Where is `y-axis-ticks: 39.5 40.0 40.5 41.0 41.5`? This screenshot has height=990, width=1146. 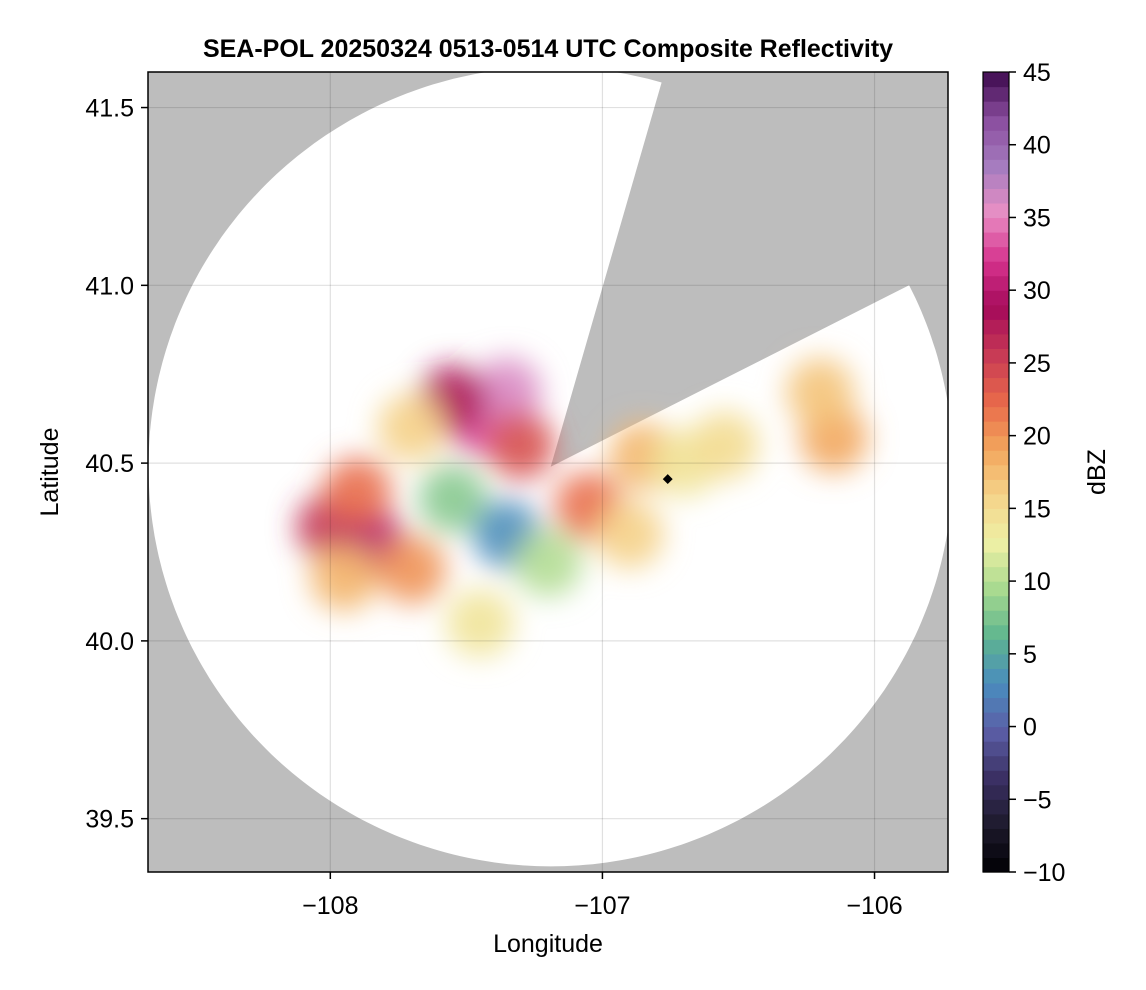 y-axis-ticks: 39.5 40.0 40.5 41.0 41.5 is located at coordinates (116, 464).